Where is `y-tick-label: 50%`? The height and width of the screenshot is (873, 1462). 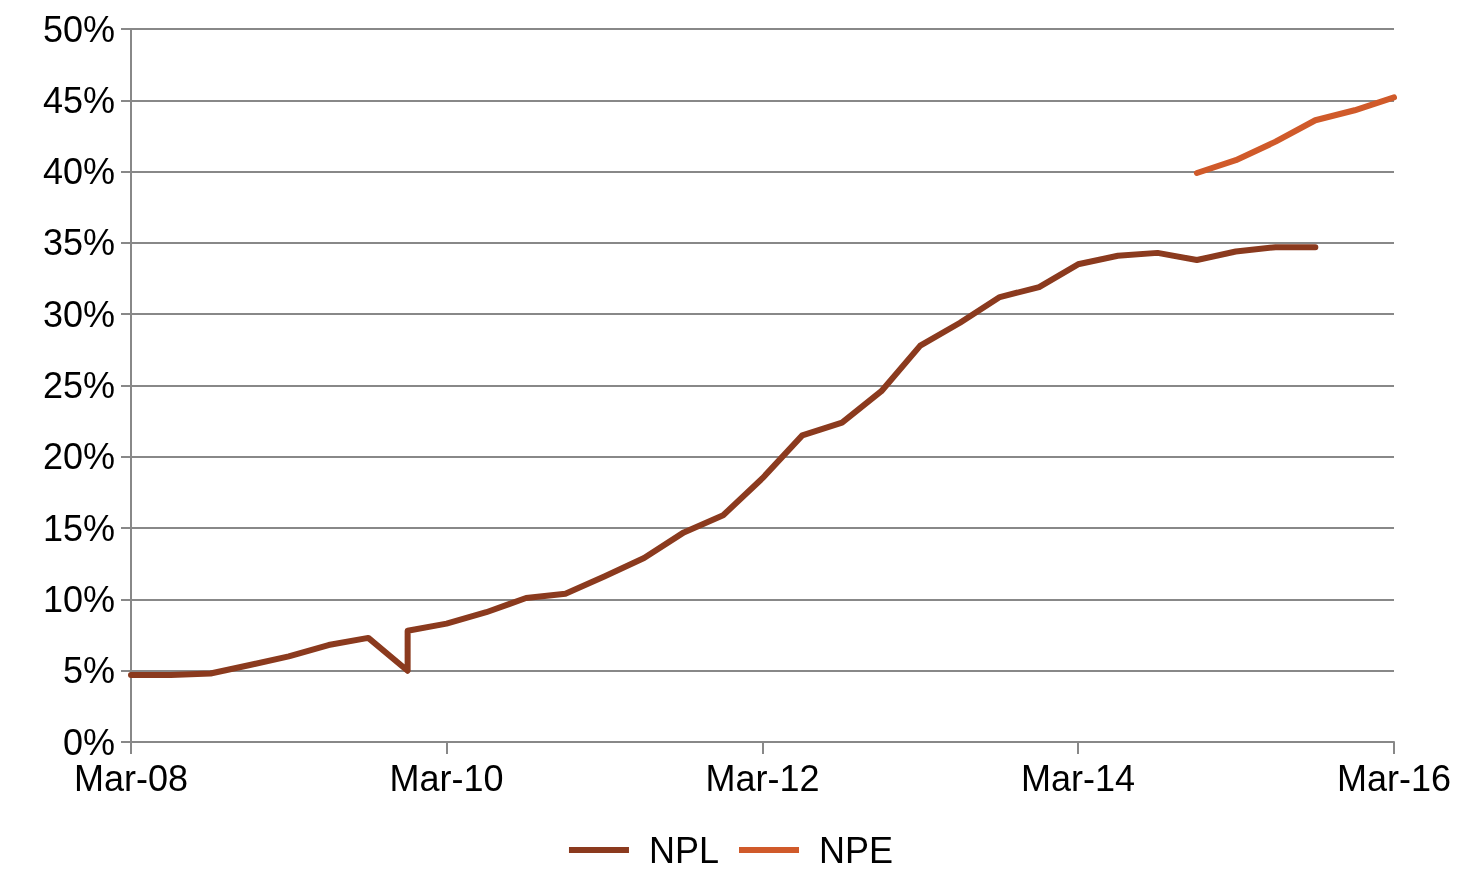
y-tick-label: 50% is located at coordinates (78, 29).